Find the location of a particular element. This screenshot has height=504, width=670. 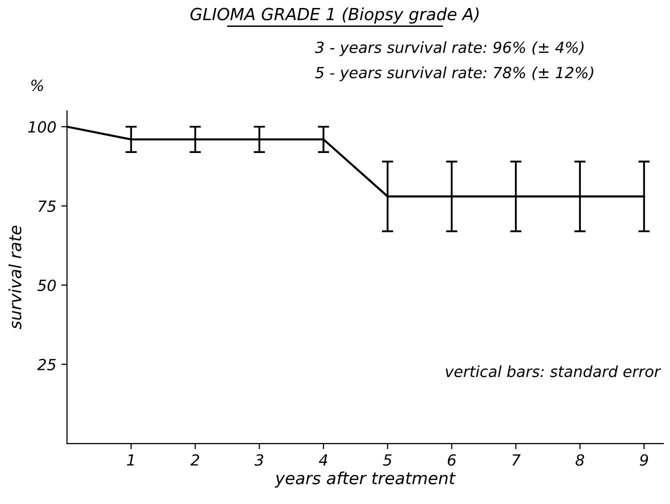

x-tick-label: 9 is located at coordinates (644, 460).